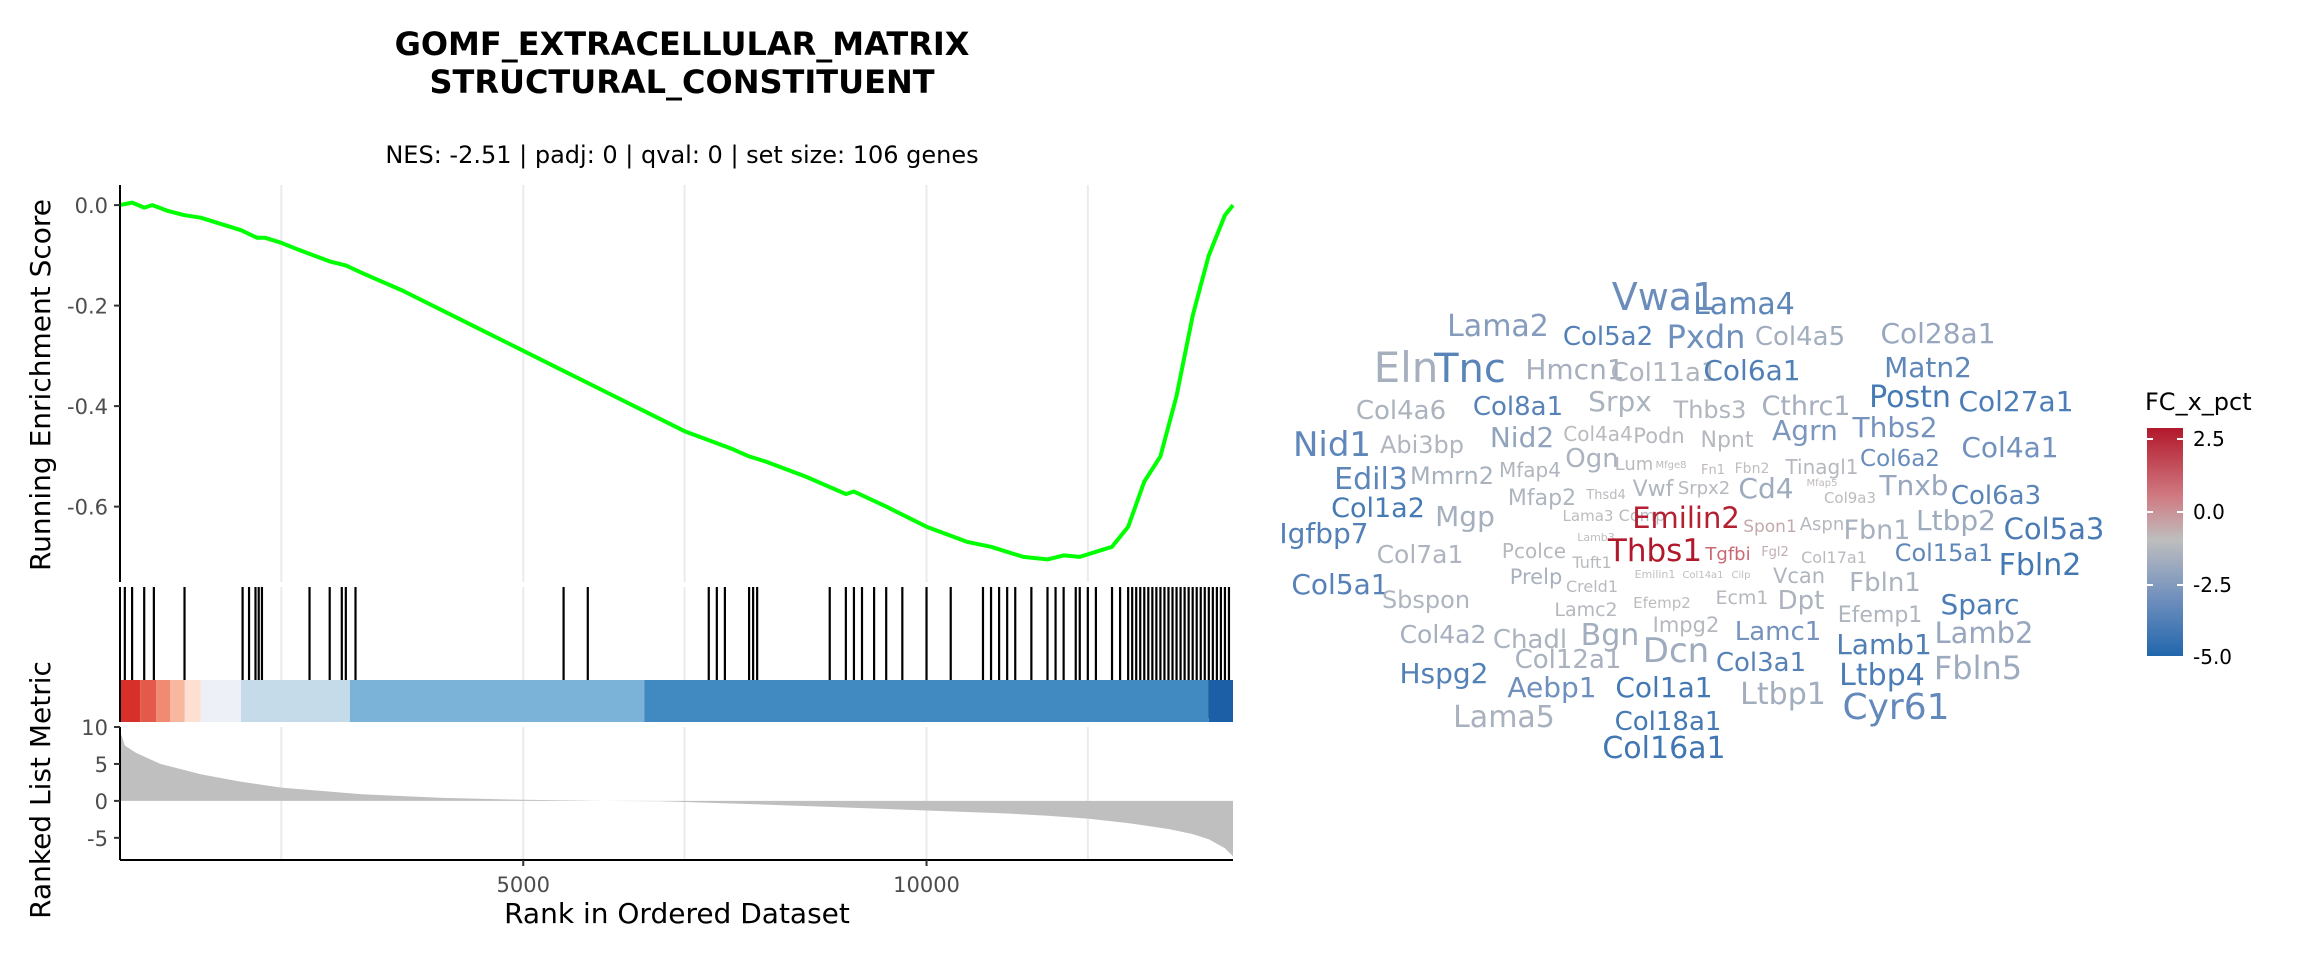 This screenshot has width=2304, height=964. I want to click on wordcloud-word: Fbn2, so click(1752, 469).